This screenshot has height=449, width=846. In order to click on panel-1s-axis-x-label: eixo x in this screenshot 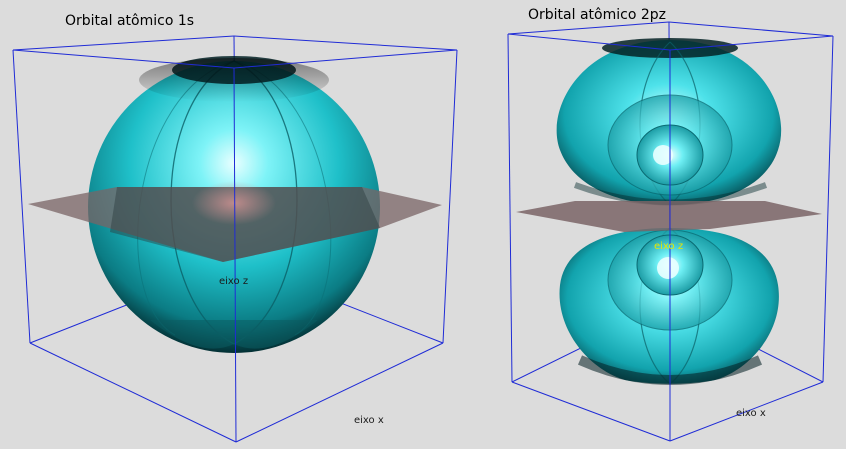, I will do `click(369, 420)`.